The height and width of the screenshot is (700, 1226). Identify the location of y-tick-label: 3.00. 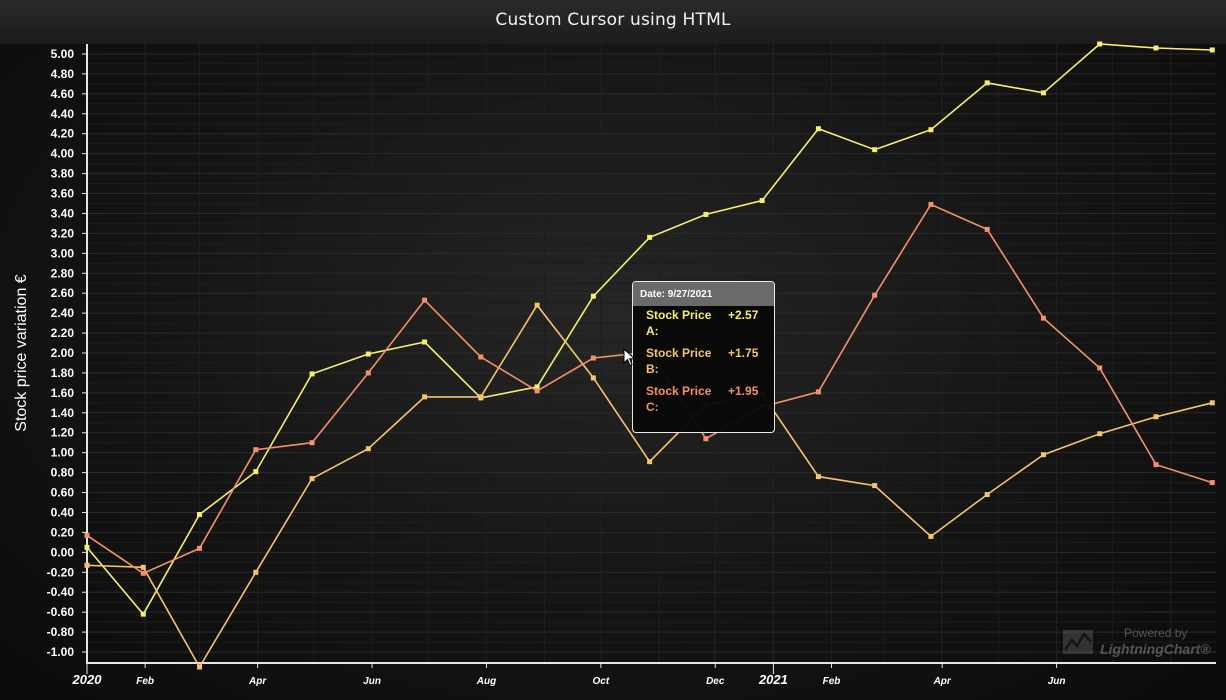
(63, 253).